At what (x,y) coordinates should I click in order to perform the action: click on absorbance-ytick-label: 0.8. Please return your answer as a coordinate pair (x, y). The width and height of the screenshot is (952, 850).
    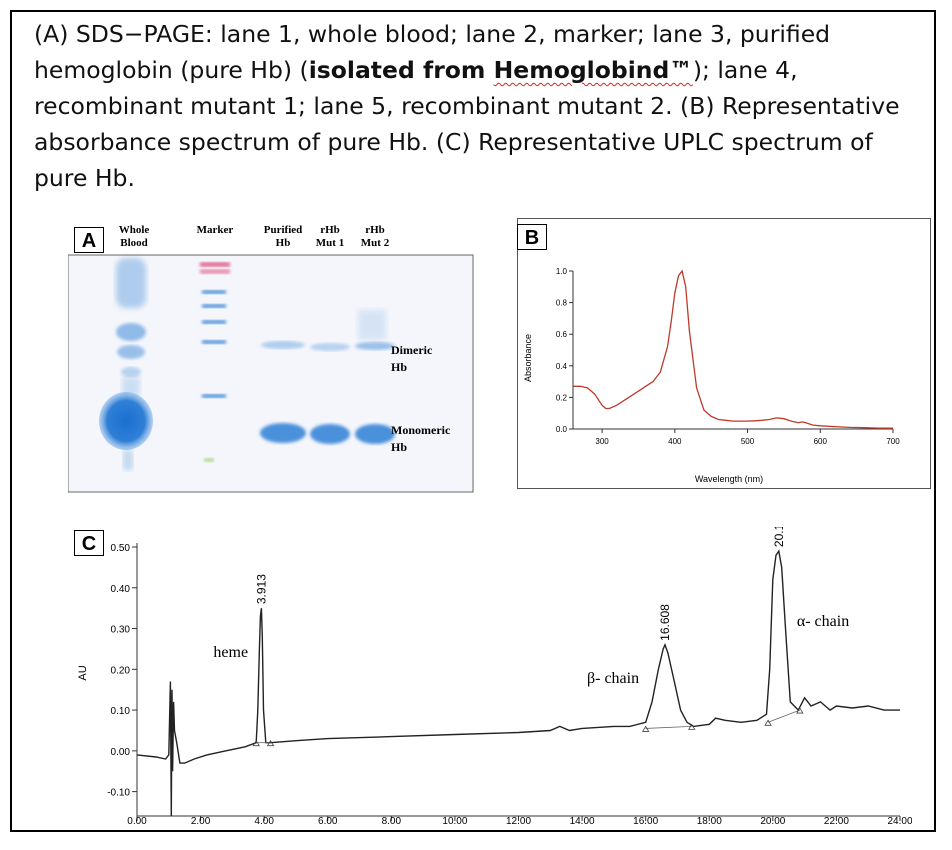
    Looking at the image, I should click on (562, 303).